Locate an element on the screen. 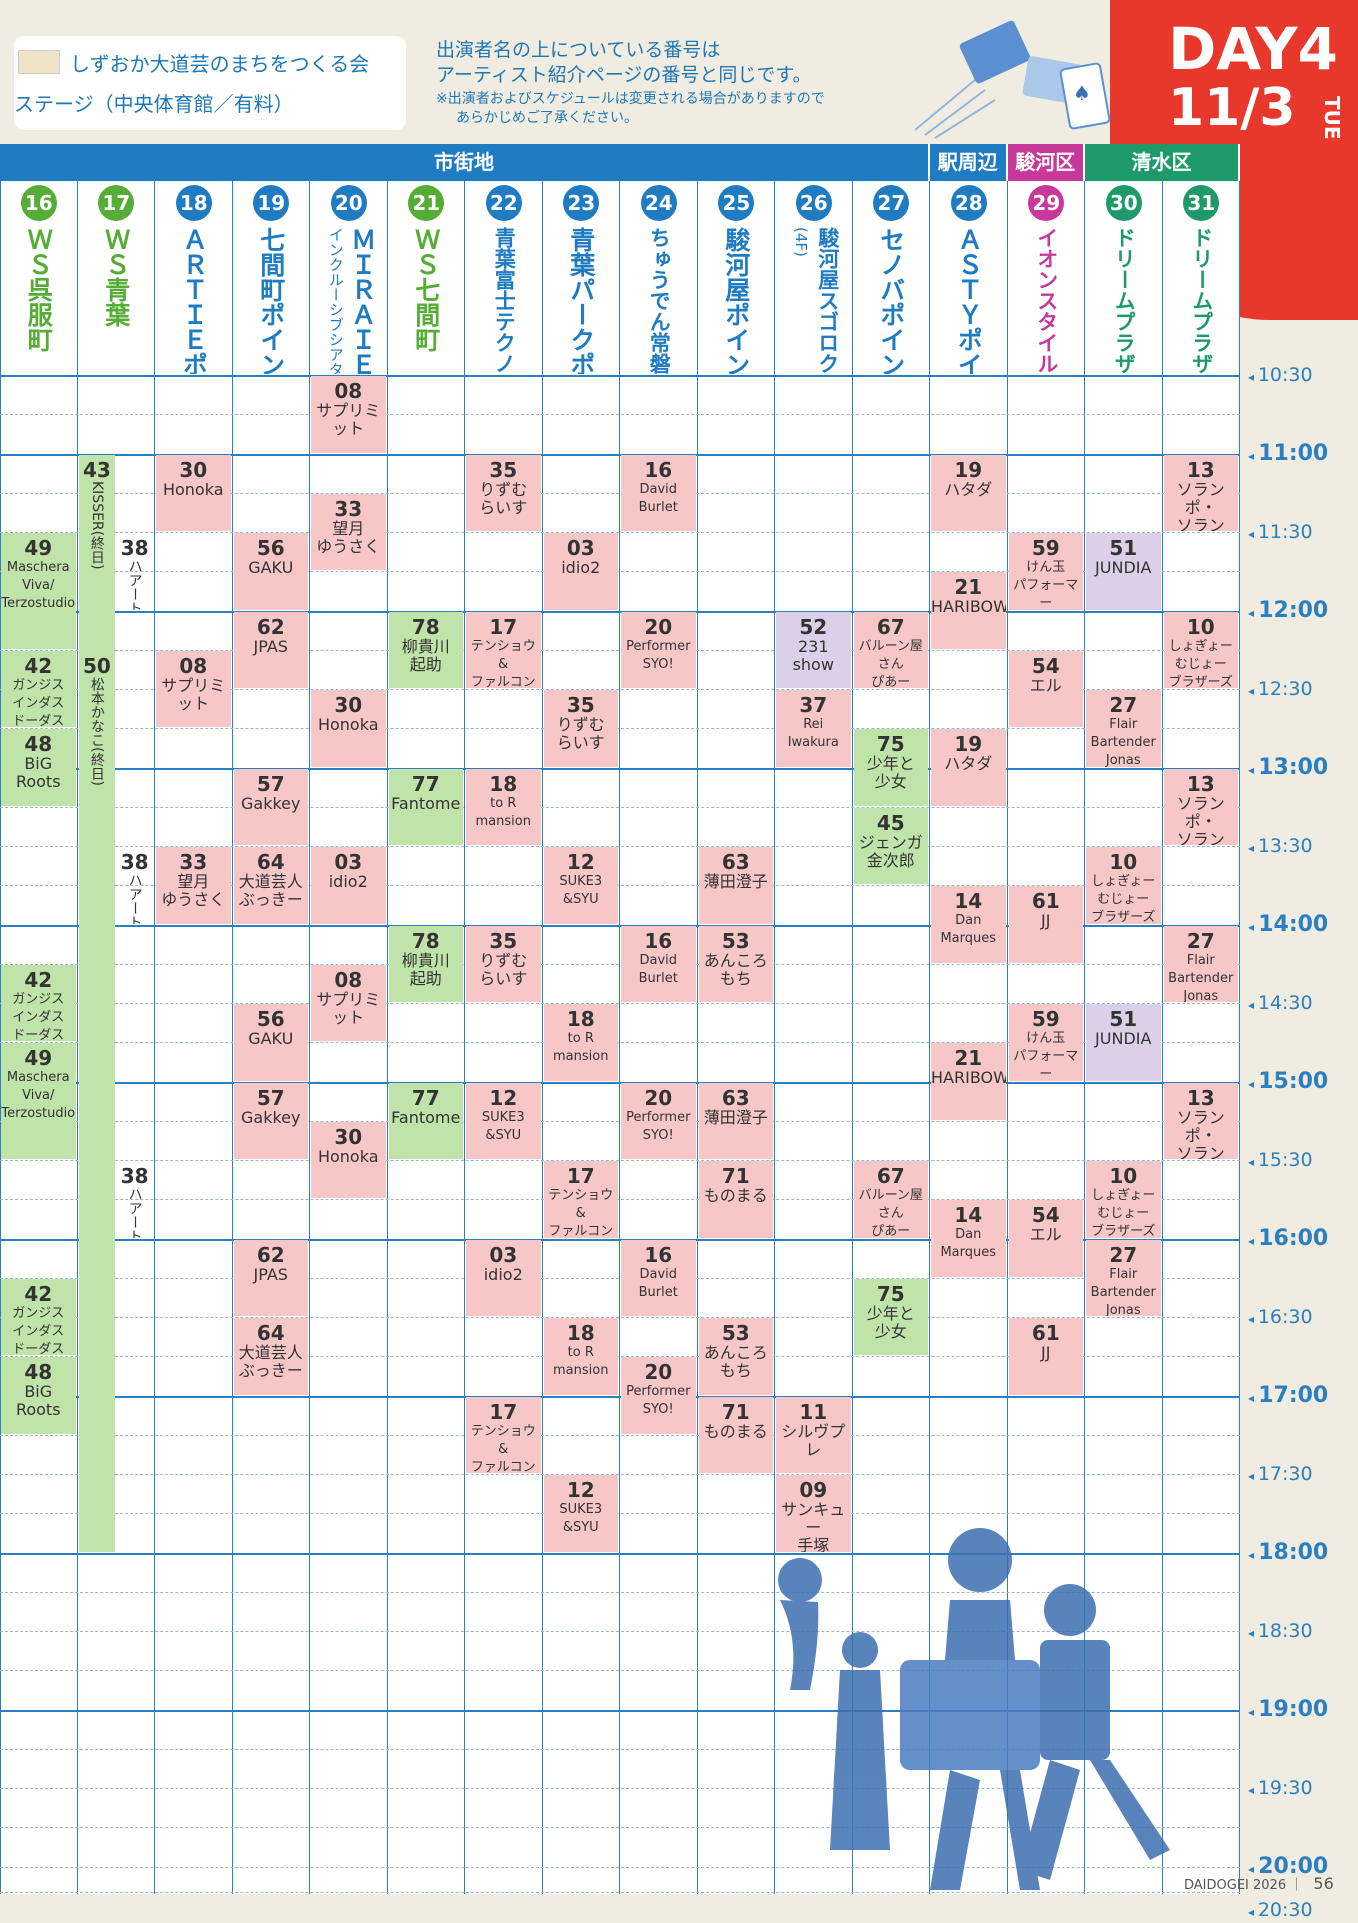 The width and height of the screenshot is (1358, 1923). event-block: 08 サプリミット is located at coordinates (348, 414).